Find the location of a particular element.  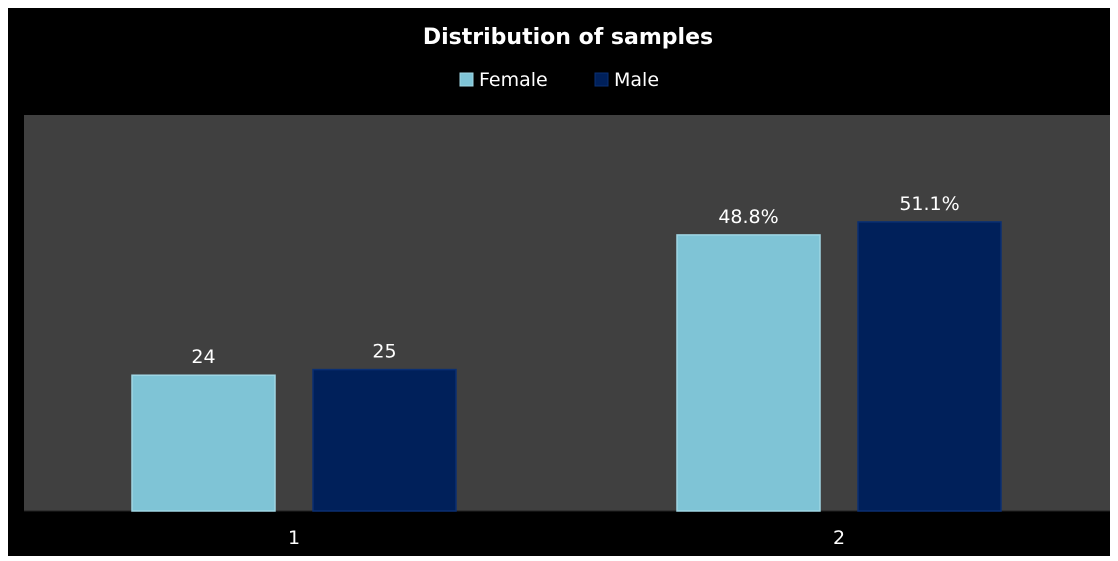

data-label-male-1: 25 is located at coordinates (384, 352).